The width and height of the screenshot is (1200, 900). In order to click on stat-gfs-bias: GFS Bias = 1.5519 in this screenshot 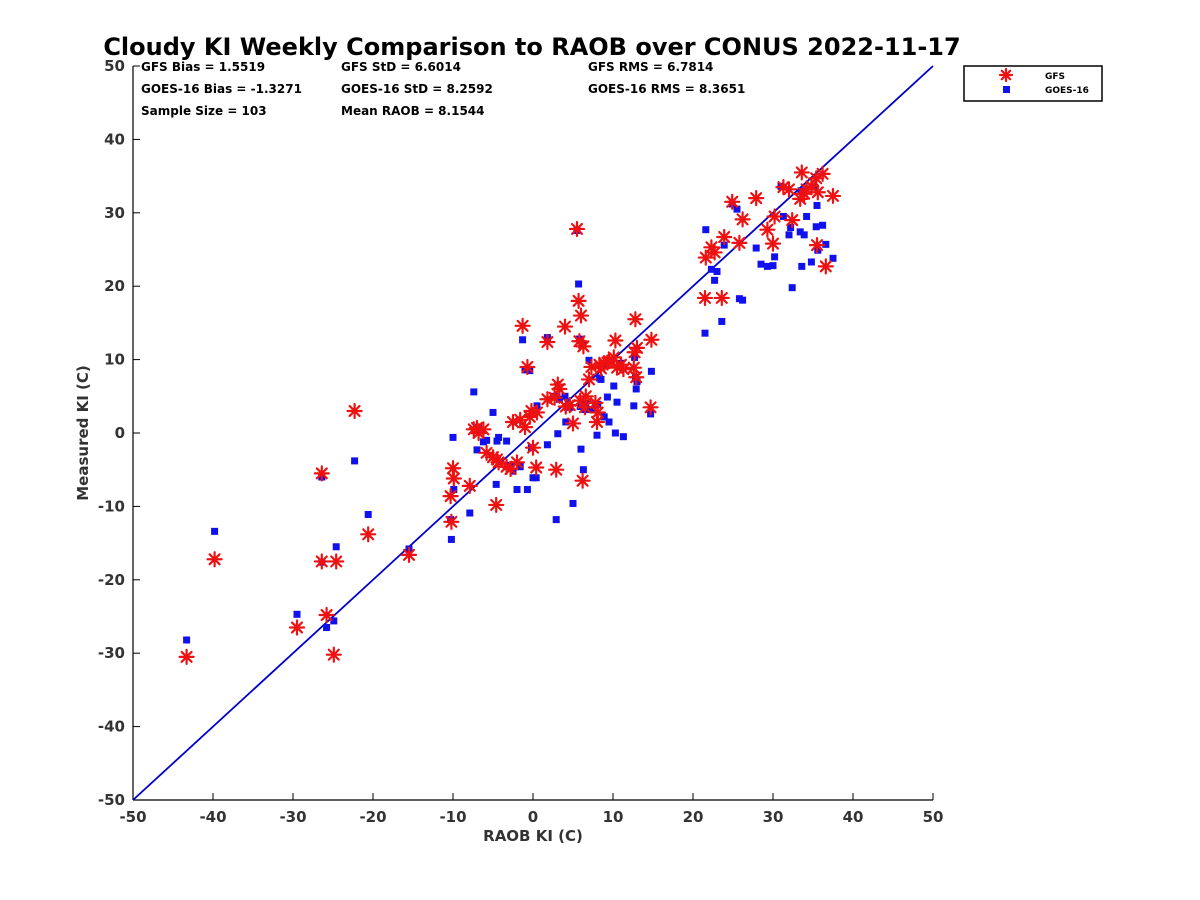, I will do `click(203, 67)`.